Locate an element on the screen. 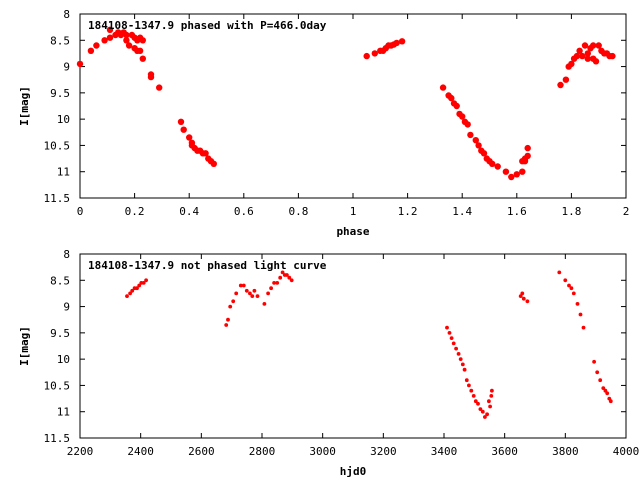  light-curve-x-tick-label: 3800 is located at coordinates (565, 451).